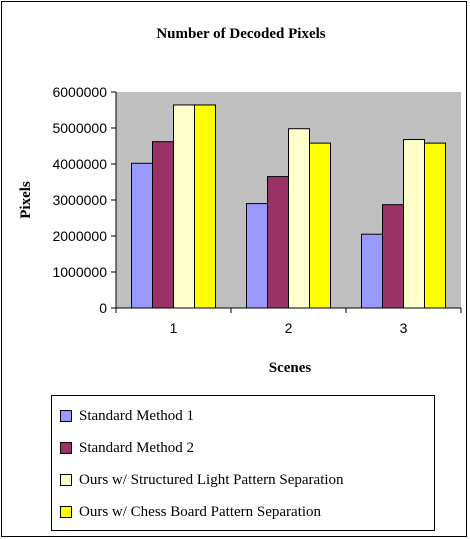 This screenshot has width=470, height=539. Describe the element at coordinates (136, 447) in the screenshot. I see `legend-label: Standard Method 2` at that location.